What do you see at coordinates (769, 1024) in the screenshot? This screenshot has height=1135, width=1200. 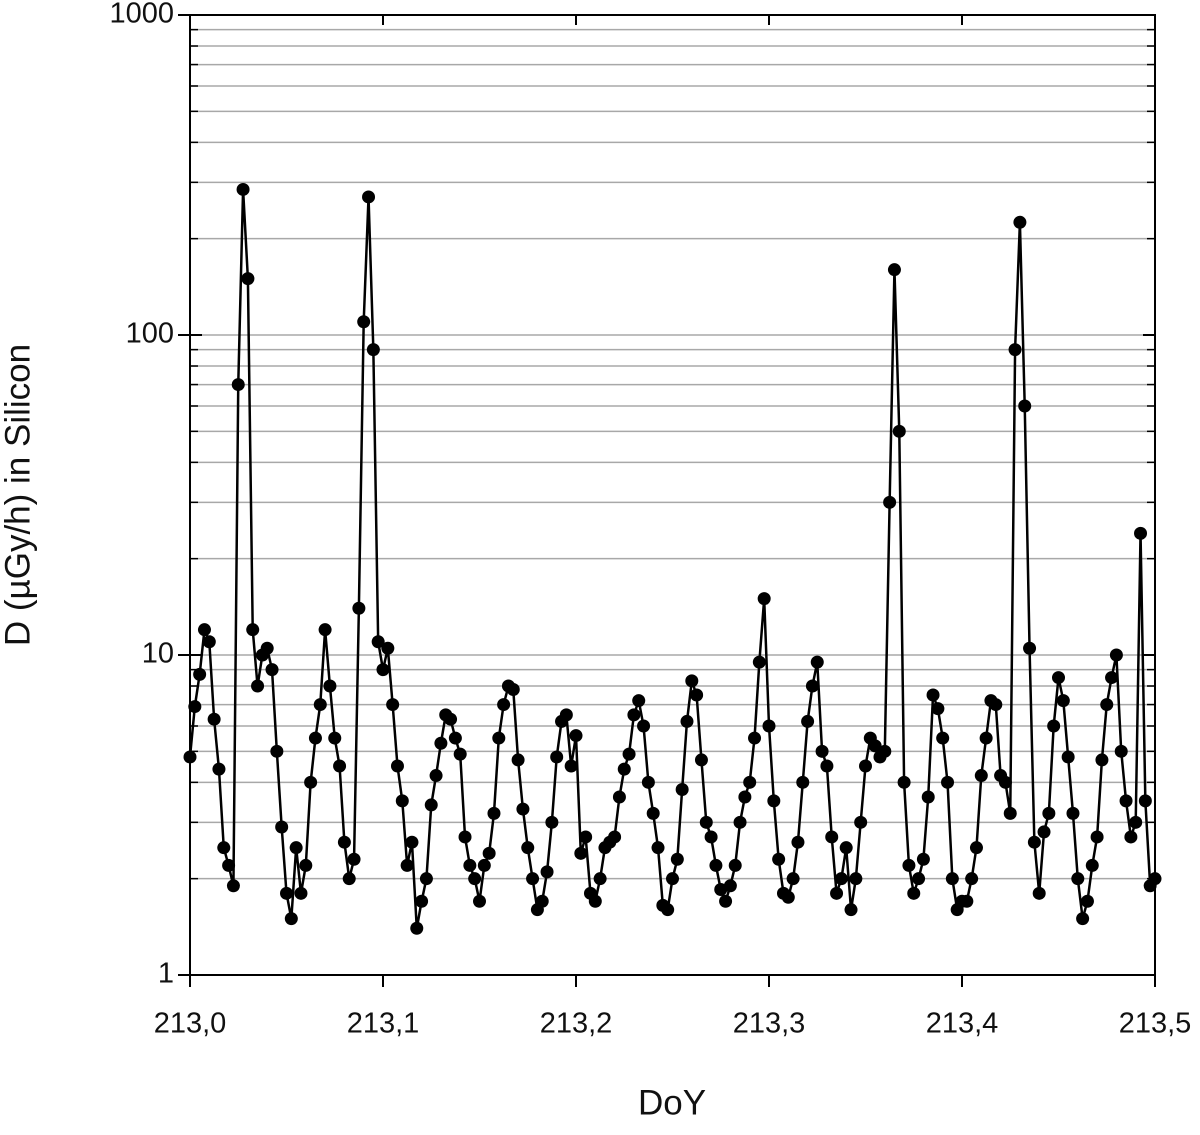 I see `x-tick-label: 213,3` at bounding box center [769, 1024].